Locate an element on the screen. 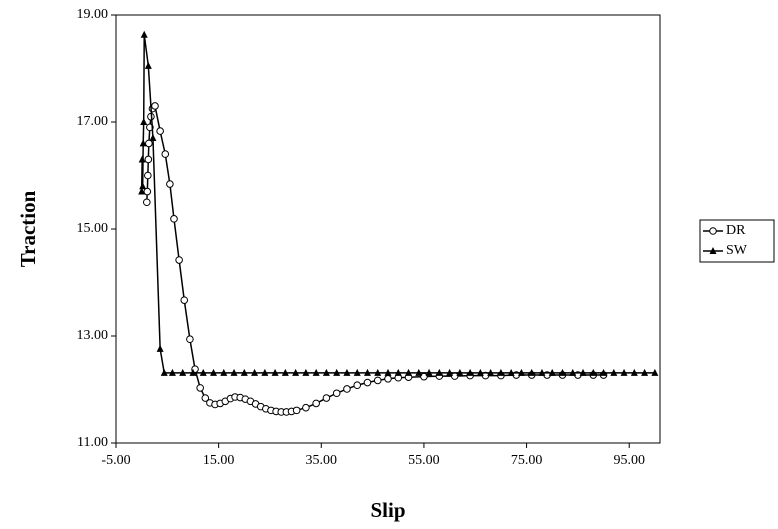 The width and height of the screenshot is (778, 529). y-axis-title: Traction is located at coordinates (28, 228).